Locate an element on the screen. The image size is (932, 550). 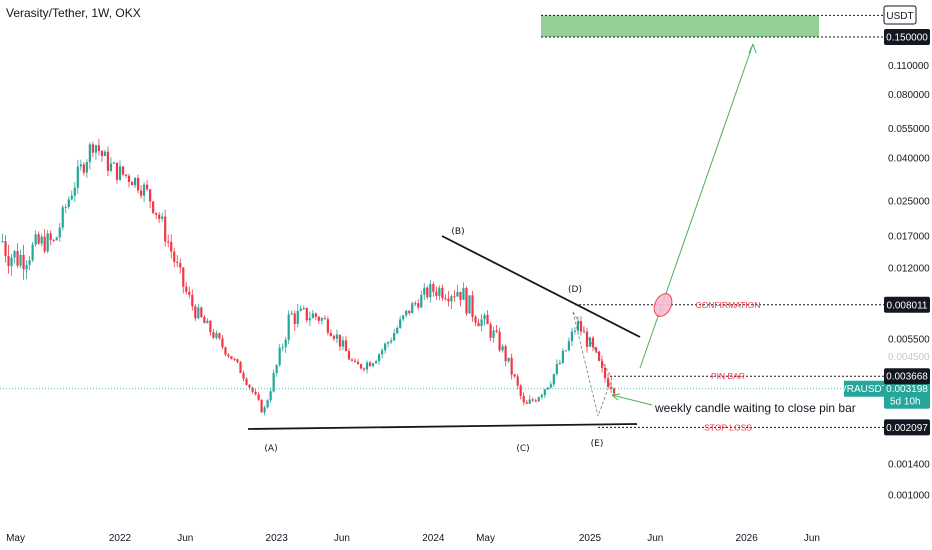
time-tick-label: 2022 is located at coordinates (120, 538).